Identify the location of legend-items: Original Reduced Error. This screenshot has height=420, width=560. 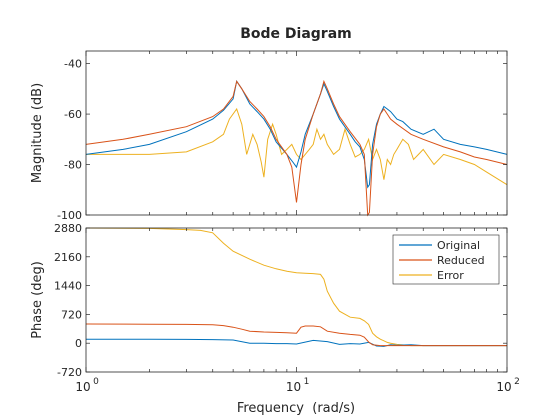
(442, 260).